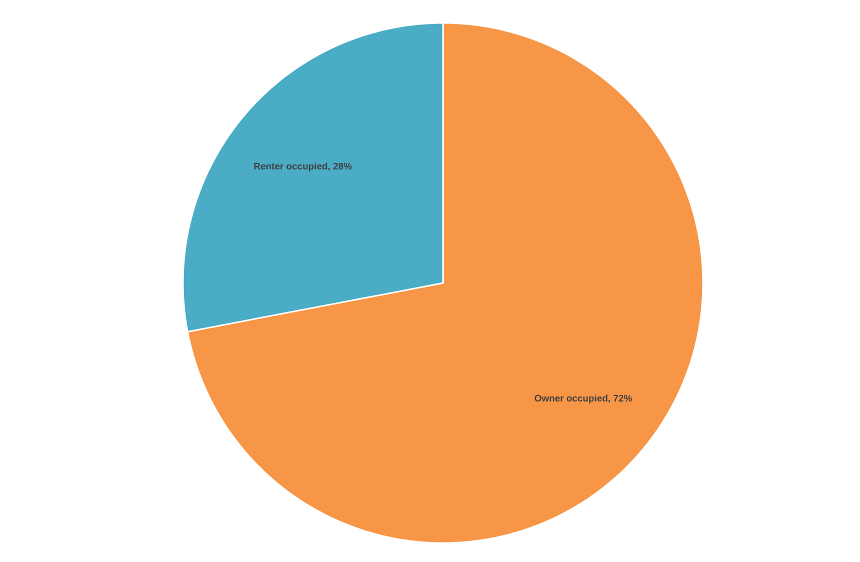 This screenshot has height=562, width=860. I want to click on slice-label: Owner occupied, so click(571, 399).